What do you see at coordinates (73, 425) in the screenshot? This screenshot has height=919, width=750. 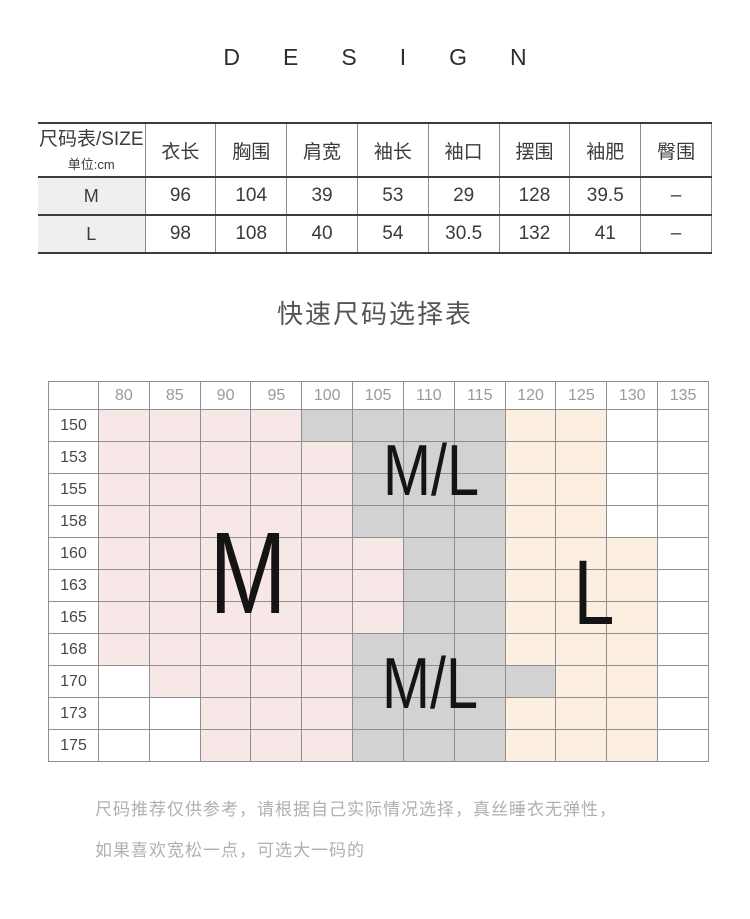 I see `grid-row-label: 150` at bounding box center [73, 425].